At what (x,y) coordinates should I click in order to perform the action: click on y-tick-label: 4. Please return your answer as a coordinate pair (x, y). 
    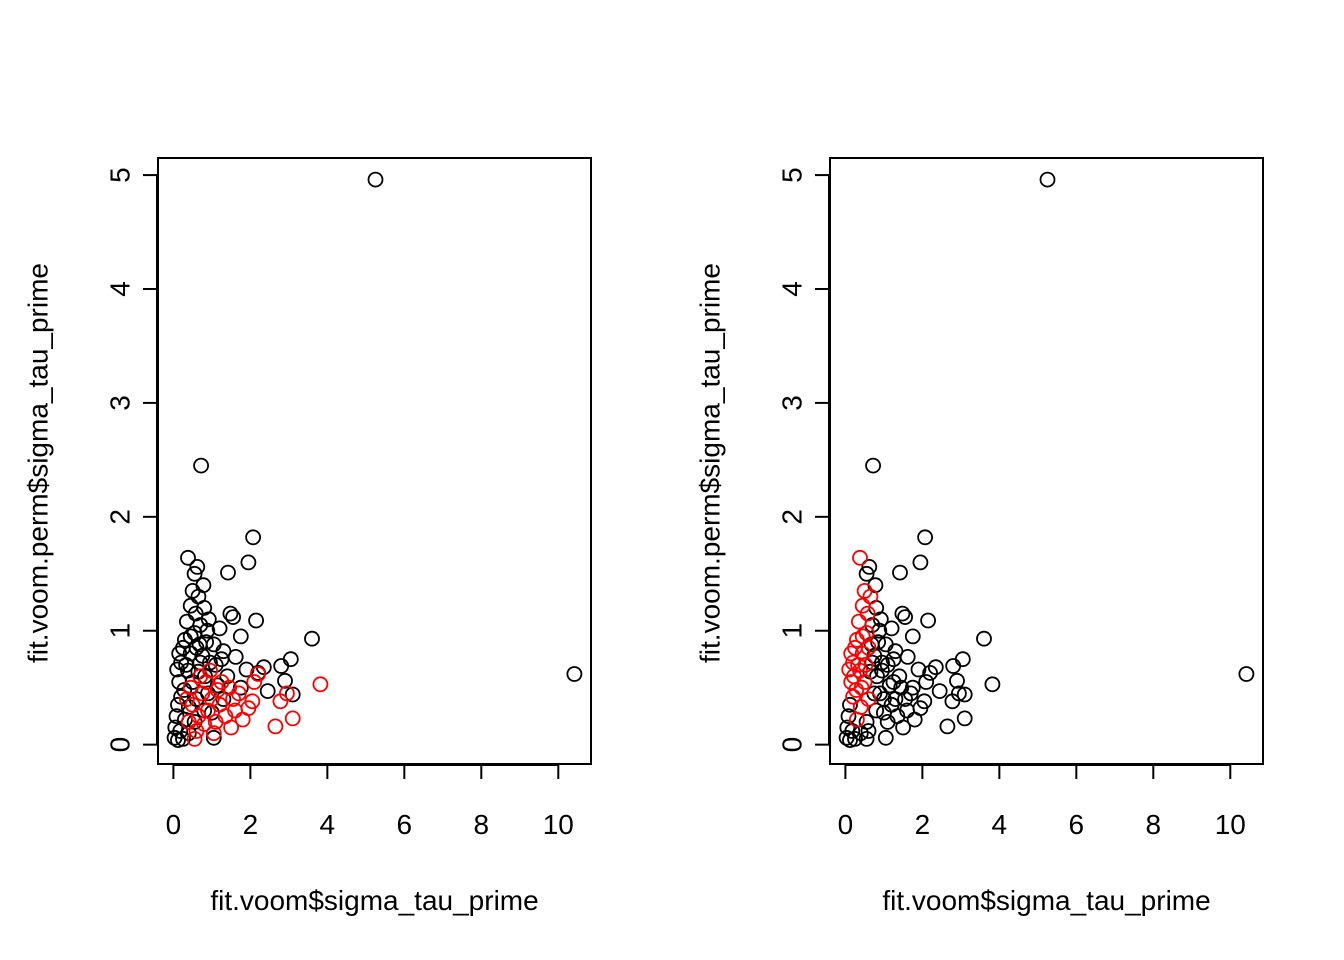
    Looking at the image, I should click on (120, 289).